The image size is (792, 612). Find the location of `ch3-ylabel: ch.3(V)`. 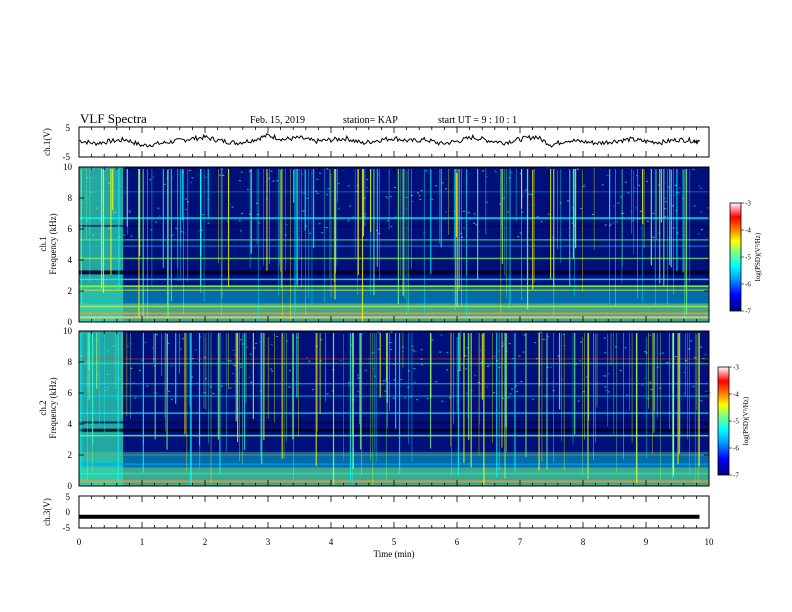

ch3-ylabel: ch.3(V) is located at coordinates (47, 512).